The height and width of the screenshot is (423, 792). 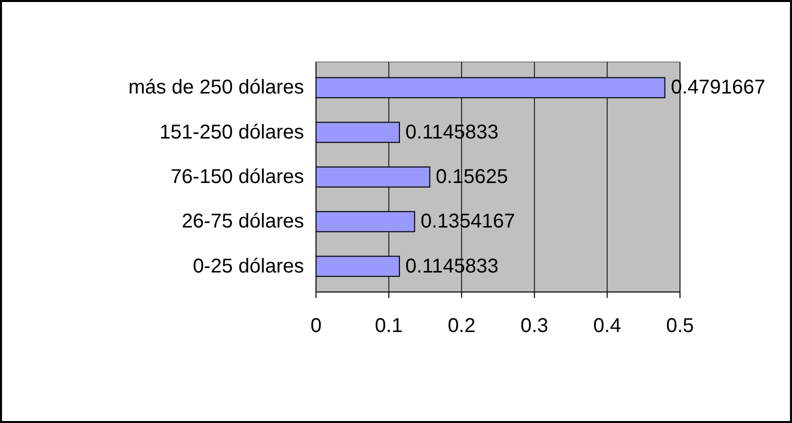 What do you see at coordinates (248, 266) in the screenshot?
I see `y-tick-label: 0-25 dólares` at bounding box center [248, 266].